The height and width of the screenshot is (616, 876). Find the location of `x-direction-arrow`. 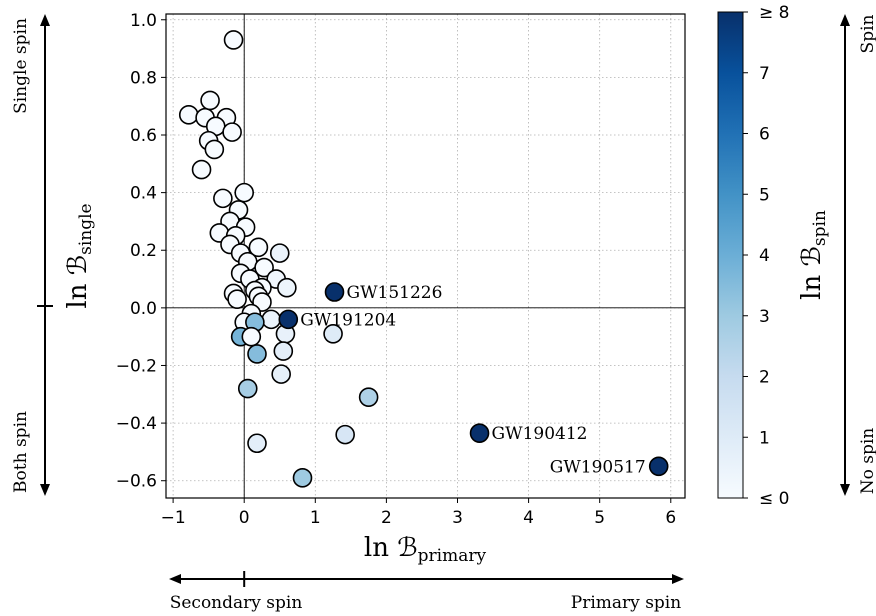

x-direction-arrow is located at coordinates (426, 579).